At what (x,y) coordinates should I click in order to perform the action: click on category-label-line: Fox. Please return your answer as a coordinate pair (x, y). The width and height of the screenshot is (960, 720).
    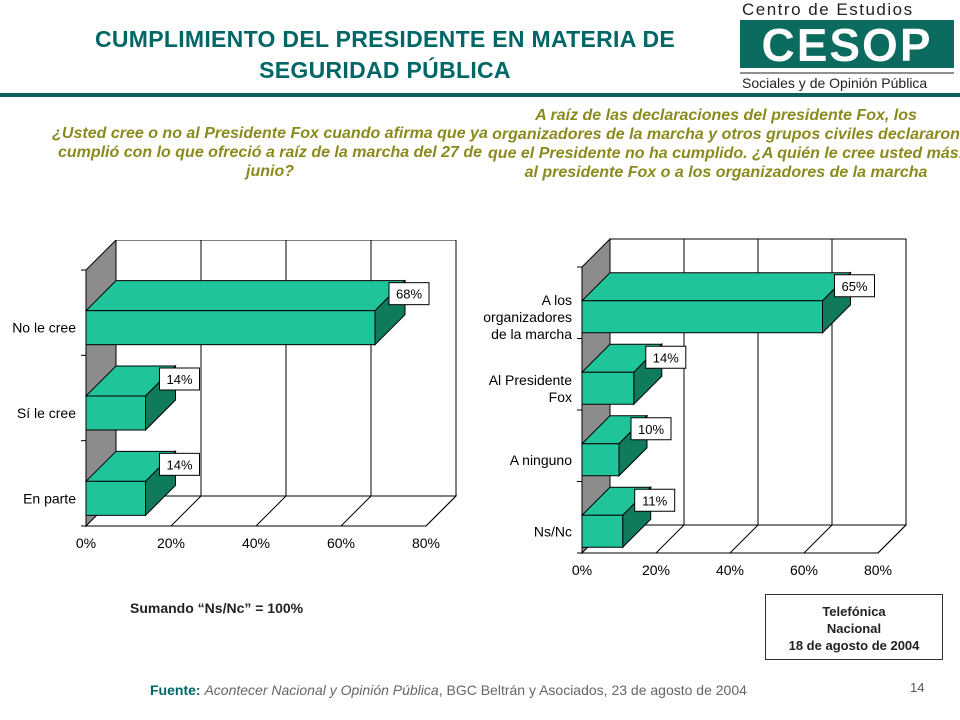
    Looking at the image, I should click on (560, 397).